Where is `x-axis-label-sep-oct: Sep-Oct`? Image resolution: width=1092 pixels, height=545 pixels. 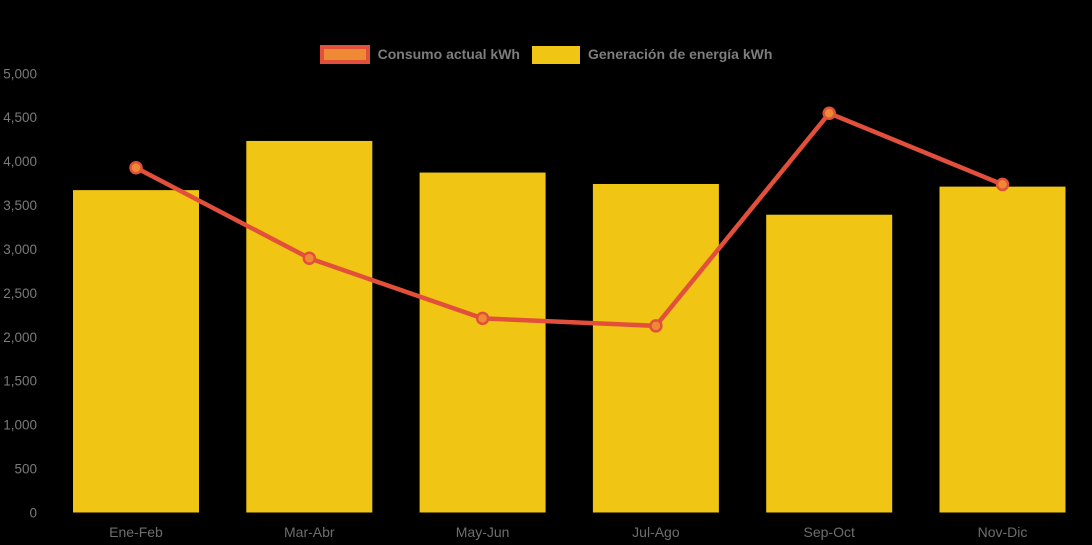 x-axis-label-sep-oct: Sep-Oct is located at coordinates (829, 532).